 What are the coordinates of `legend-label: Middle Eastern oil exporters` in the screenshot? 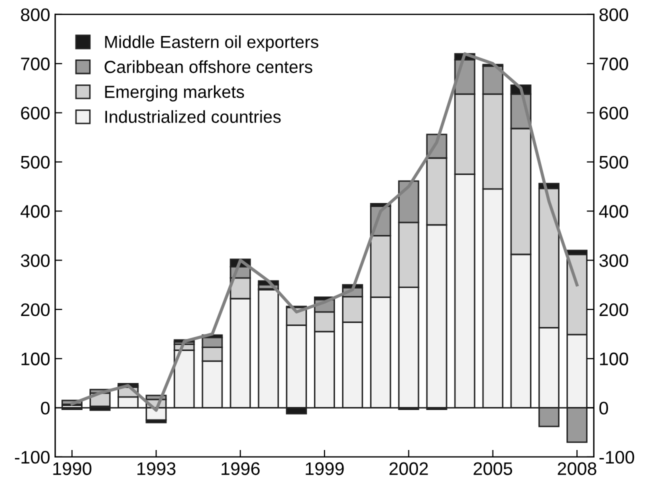 It's located at (211, 43).